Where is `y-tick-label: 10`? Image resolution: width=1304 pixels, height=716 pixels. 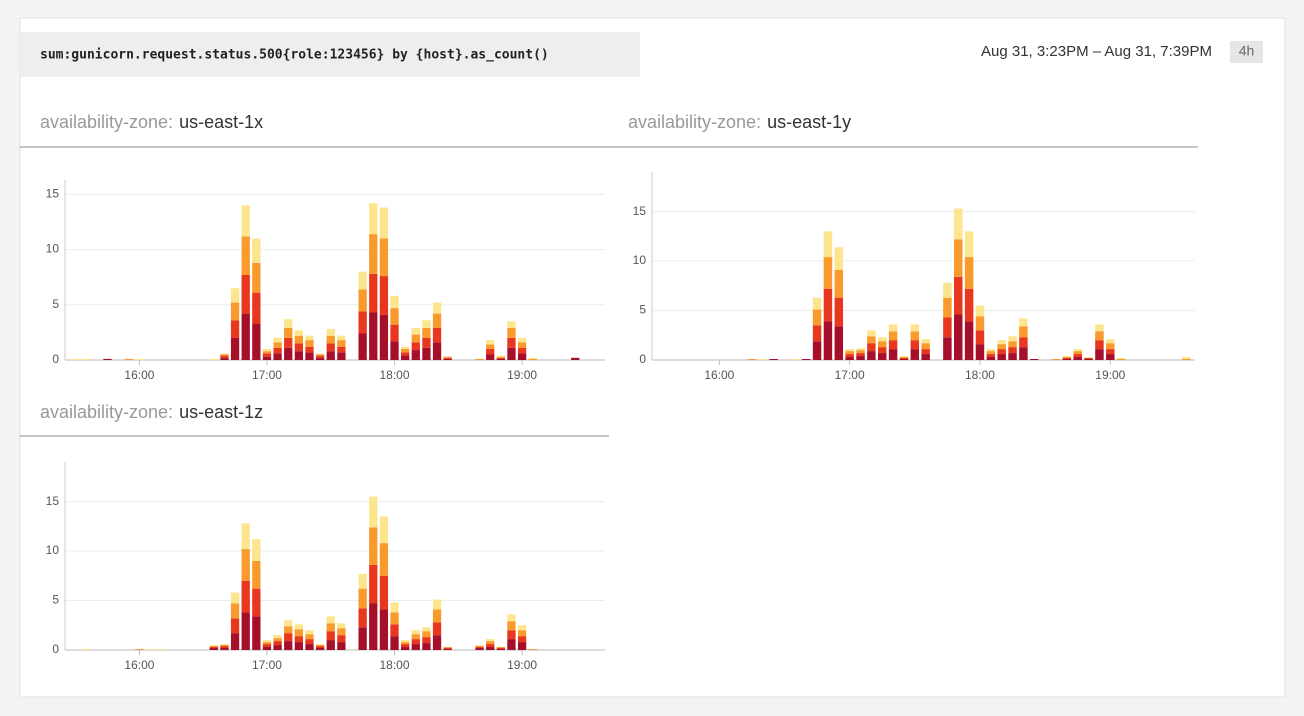 y-tick-label: 10 is located at coordinates (640, 260).